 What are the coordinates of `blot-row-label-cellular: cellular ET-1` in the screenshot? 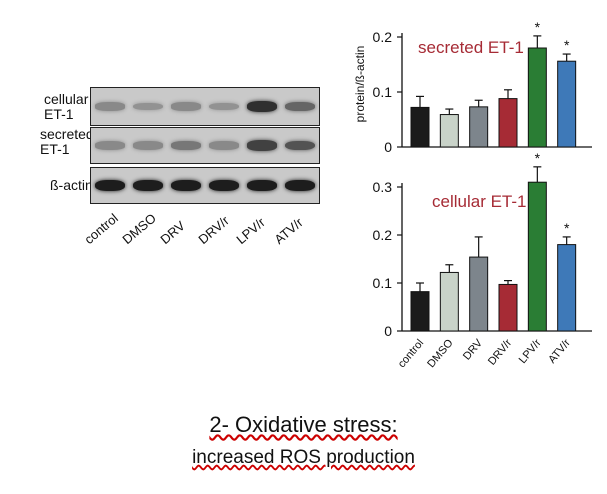 It's located at (66, 106).